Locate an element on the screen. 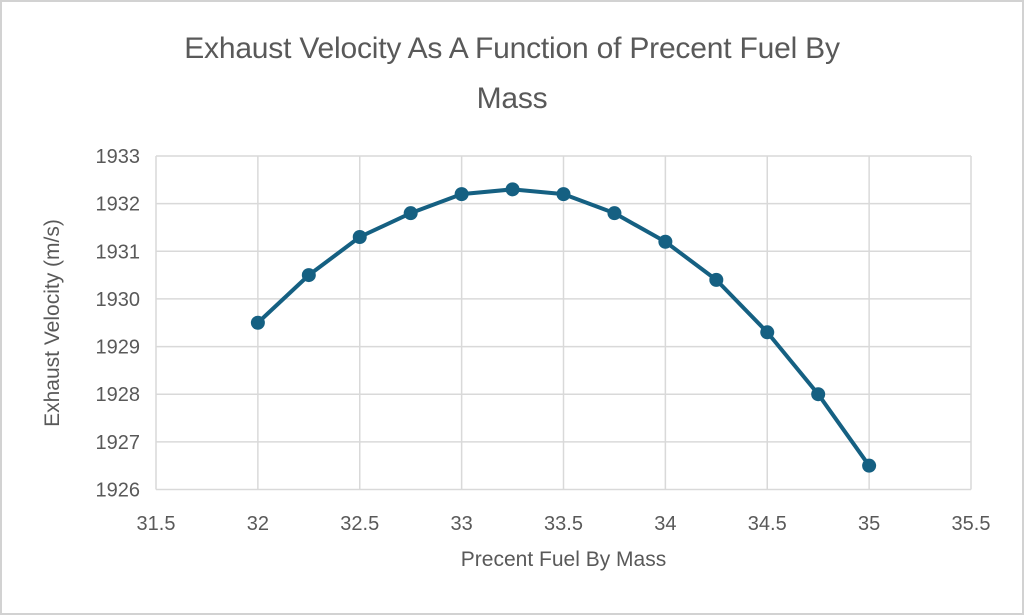 The width and height of the screenshot is (1024, 615). x-axis-title: Precent Fuel By Mass is located at coordinates (563, 559).